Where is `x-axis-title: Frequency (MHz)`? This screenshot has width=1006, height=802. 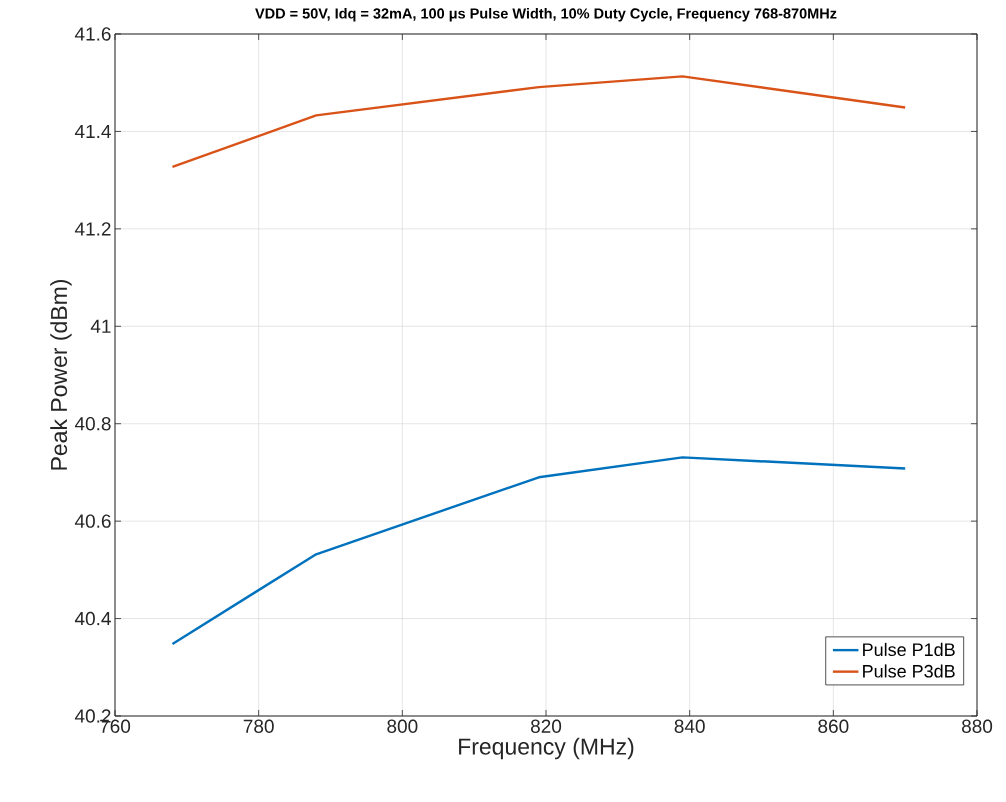
x-axis-title: Frequency (MHz) is located at coordinates (546, 748).